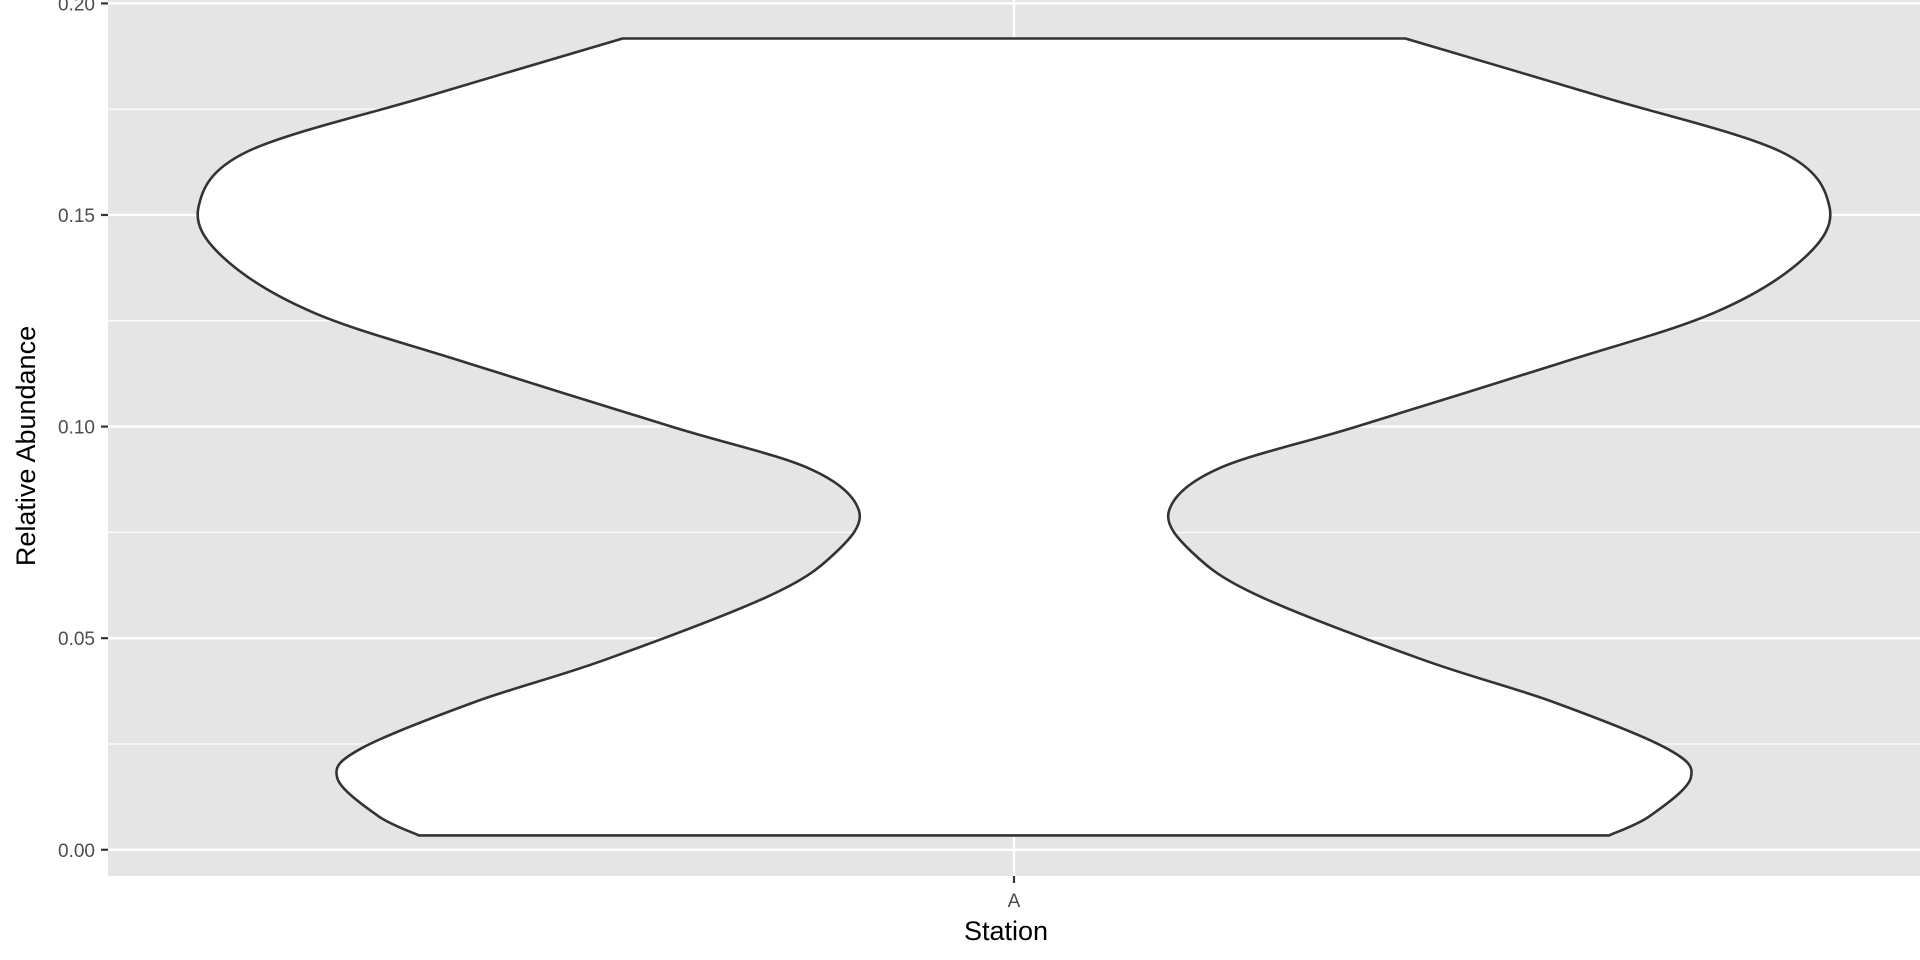 The image size is (1920, 960). What do you see at coordinates (1014, 901) in the screenshot?
I see `x-tick-label: A` at bounding box center [1014, 901].